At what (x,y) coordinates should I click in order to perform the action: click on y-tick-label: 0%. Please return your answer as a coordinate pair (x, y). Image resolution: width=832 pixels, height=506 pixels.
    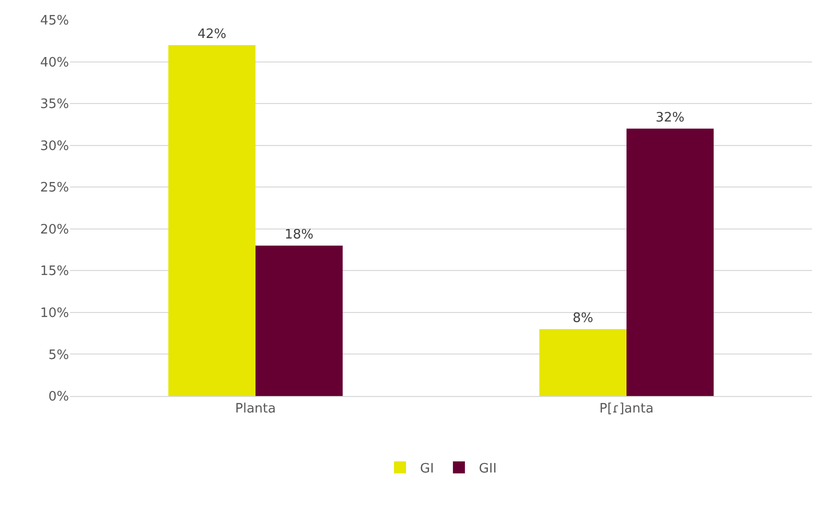
    Looking at the image, I should click on (58, 397).